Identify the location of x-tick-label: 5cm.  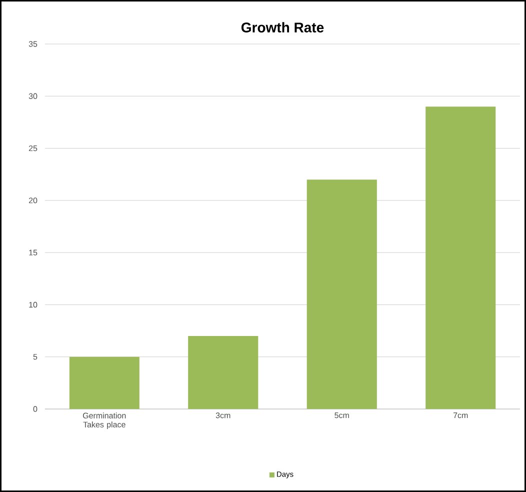
(341, 415).